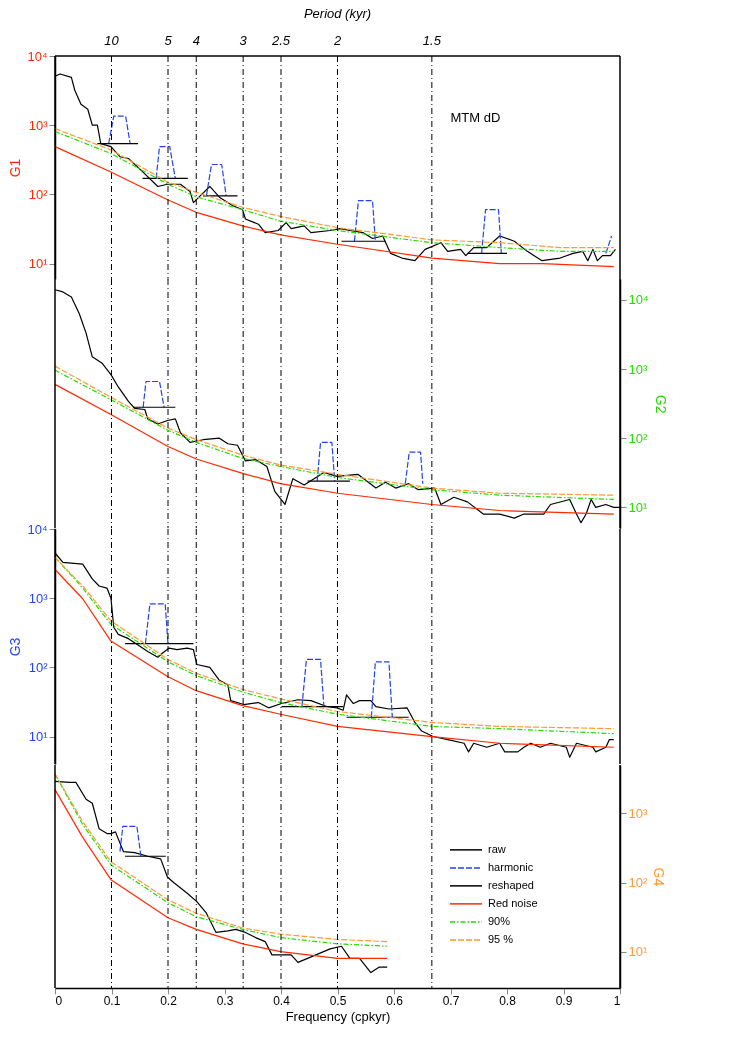 The image size is (731, 1061). Describe the element at coordinates (225, 1001) in the screenshot. I see `x-tick-label: 0.3` at that location.